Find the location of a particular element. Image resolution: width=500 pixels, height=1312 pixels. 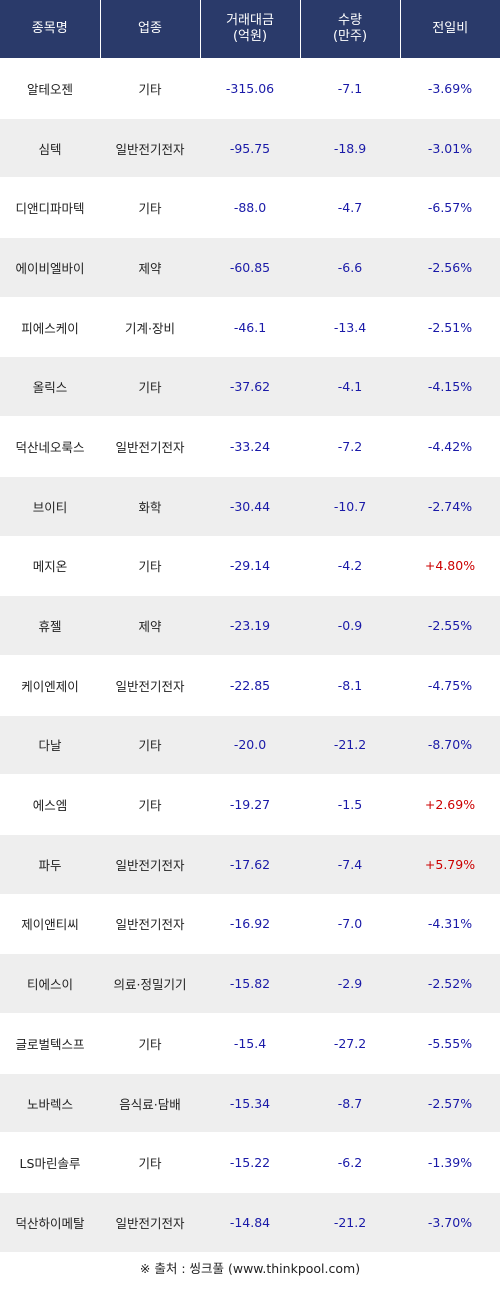

trade-amount-cell: -16.92 is located at coordinates (250, 924).